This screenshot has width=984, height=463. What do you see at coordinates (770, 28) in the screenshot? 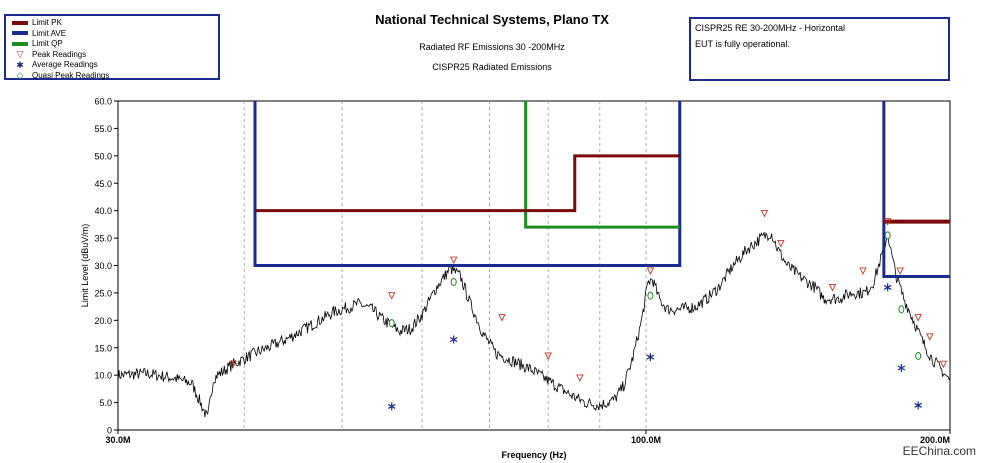
I see `info-line-1: CISPR25 RE 30-200MHz - Horizontal` at bounding box center [770, 28].